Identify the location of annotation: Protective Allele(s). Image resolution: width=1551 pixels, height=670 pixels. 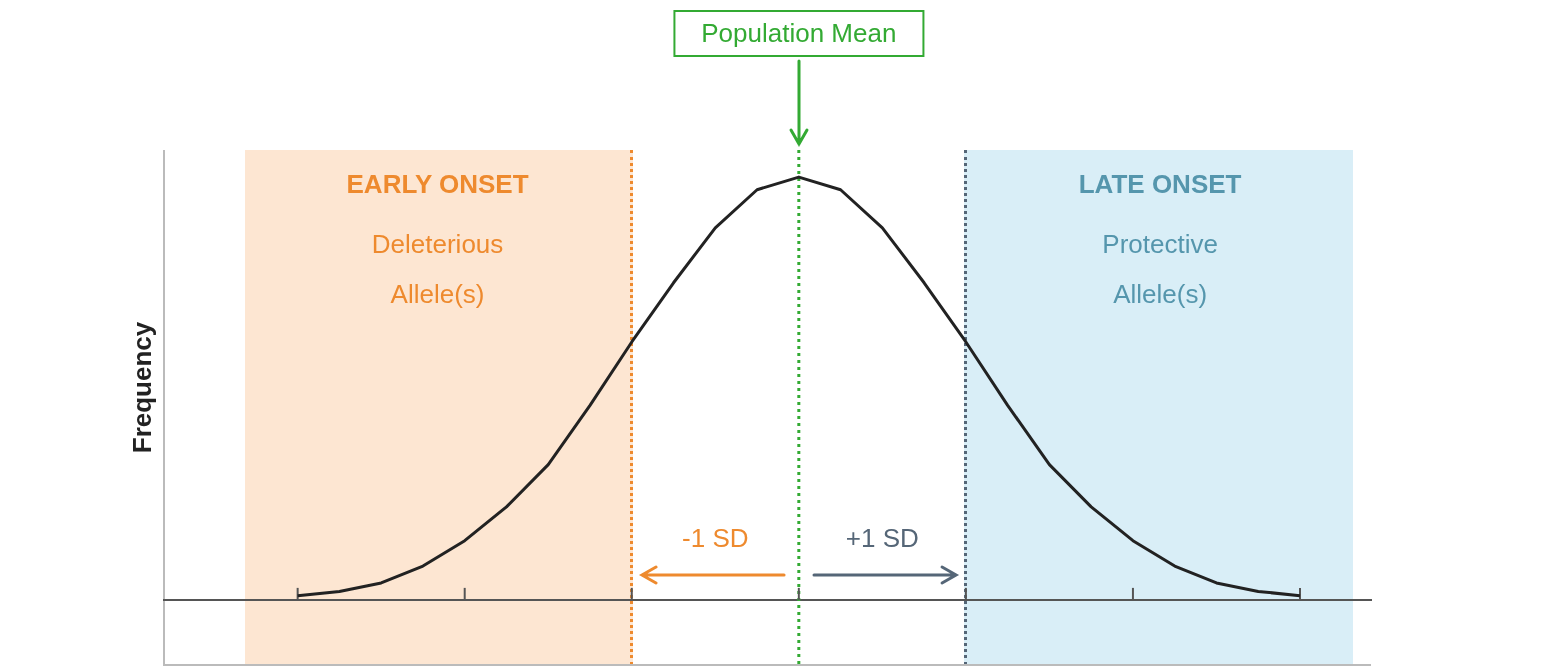
(1160, 269).